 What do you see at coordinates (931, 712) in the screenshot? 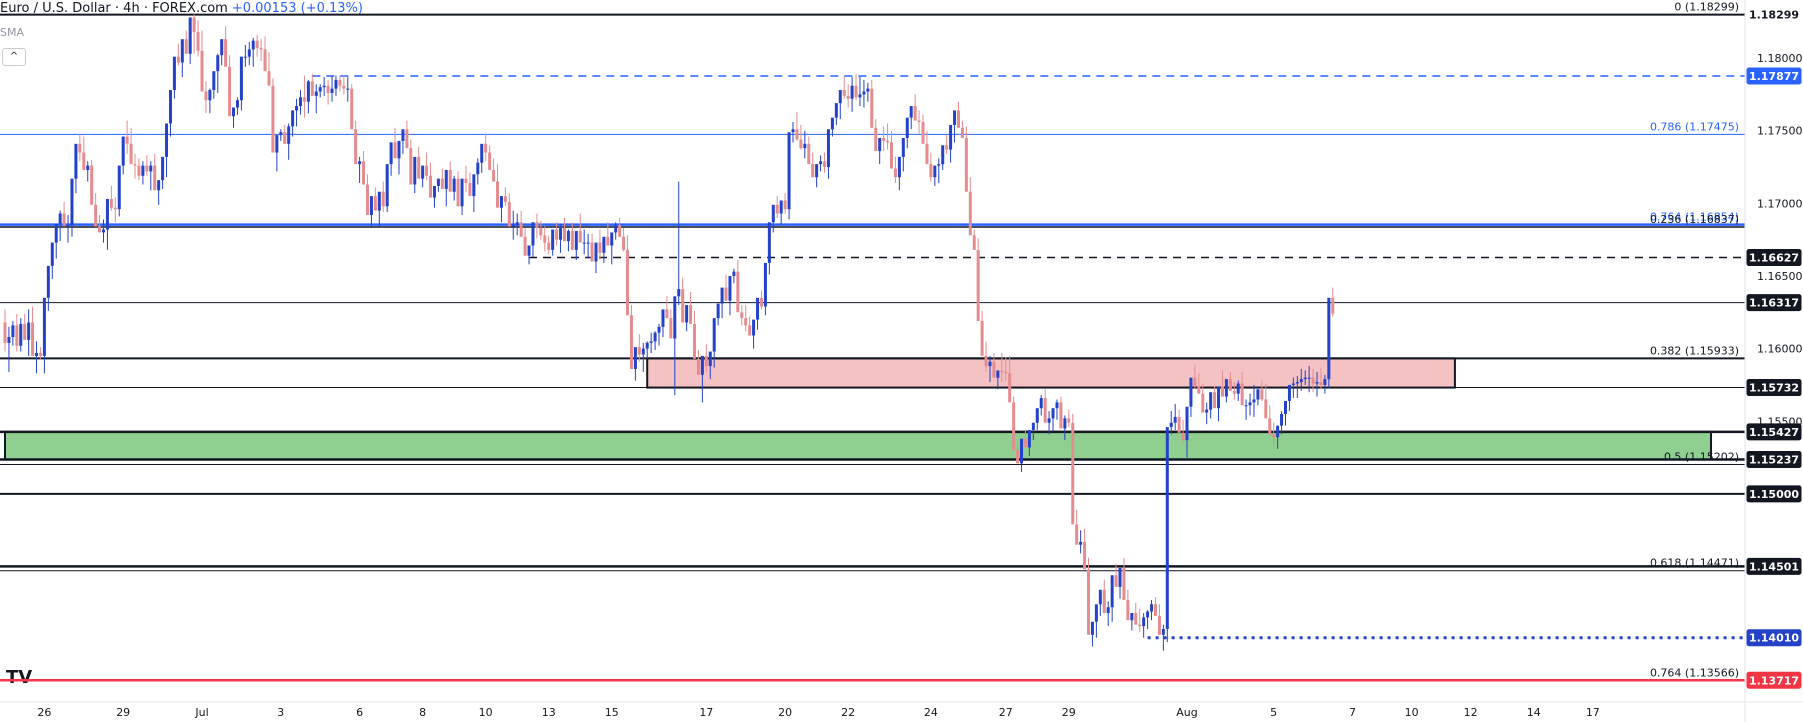
I see `x-tick-label: 24` at bounding box center [931, 712].